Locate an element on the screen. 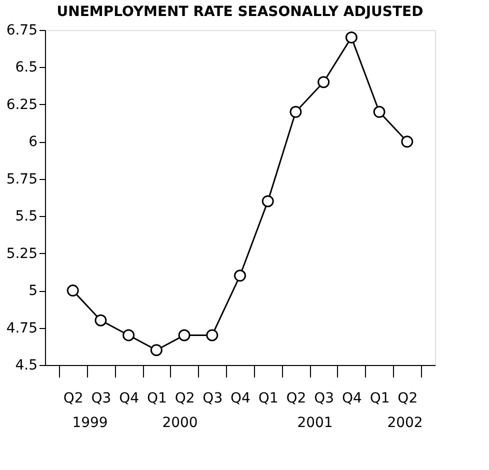  y-tick-label: 5.75 is located at coordinates (22, 179).